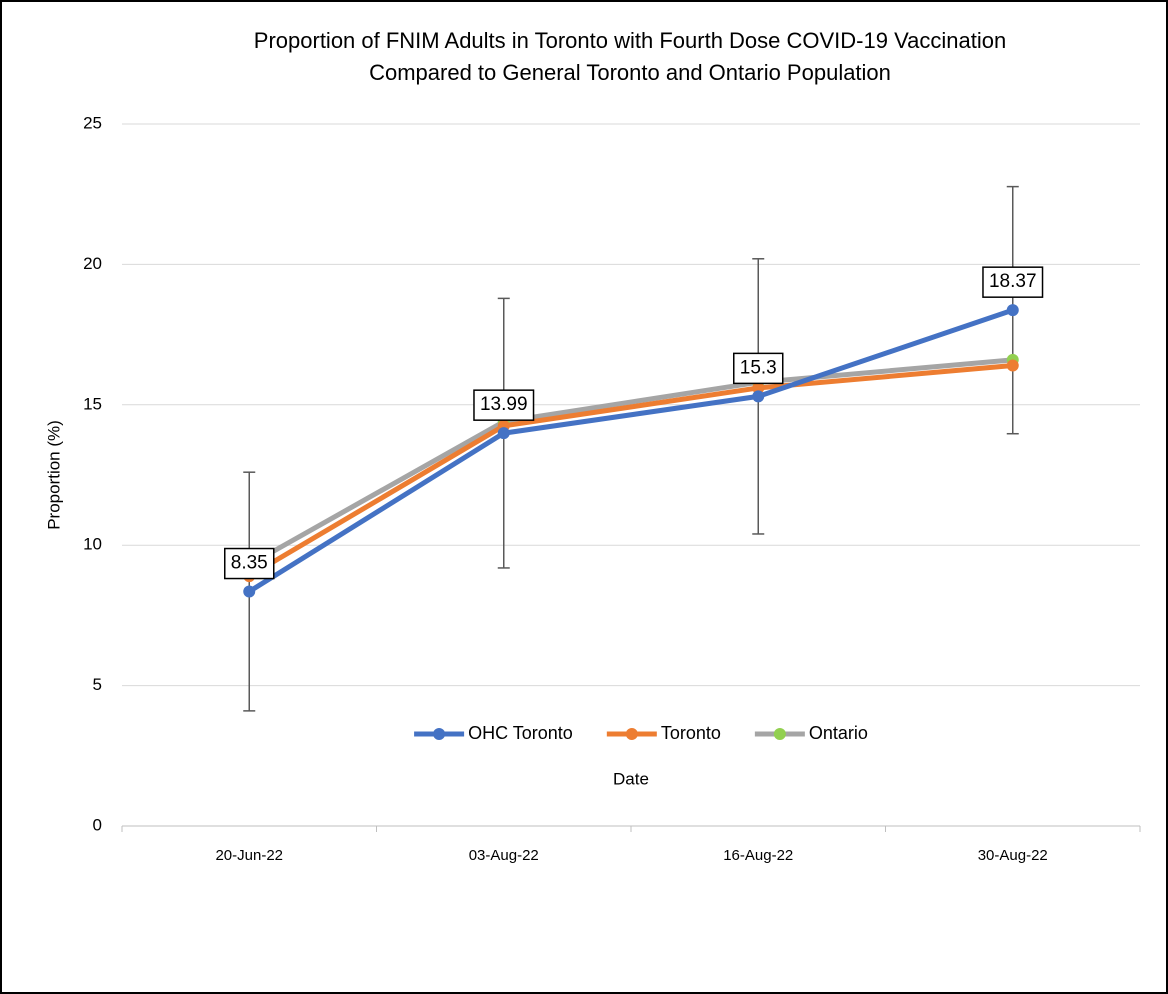 This screenshot has width=1168, height=994. What do you see at coordinates (53, 475) in the screenshot?
I see `y-axis-label: Proportion (%)` at bounding box center [53, 475].